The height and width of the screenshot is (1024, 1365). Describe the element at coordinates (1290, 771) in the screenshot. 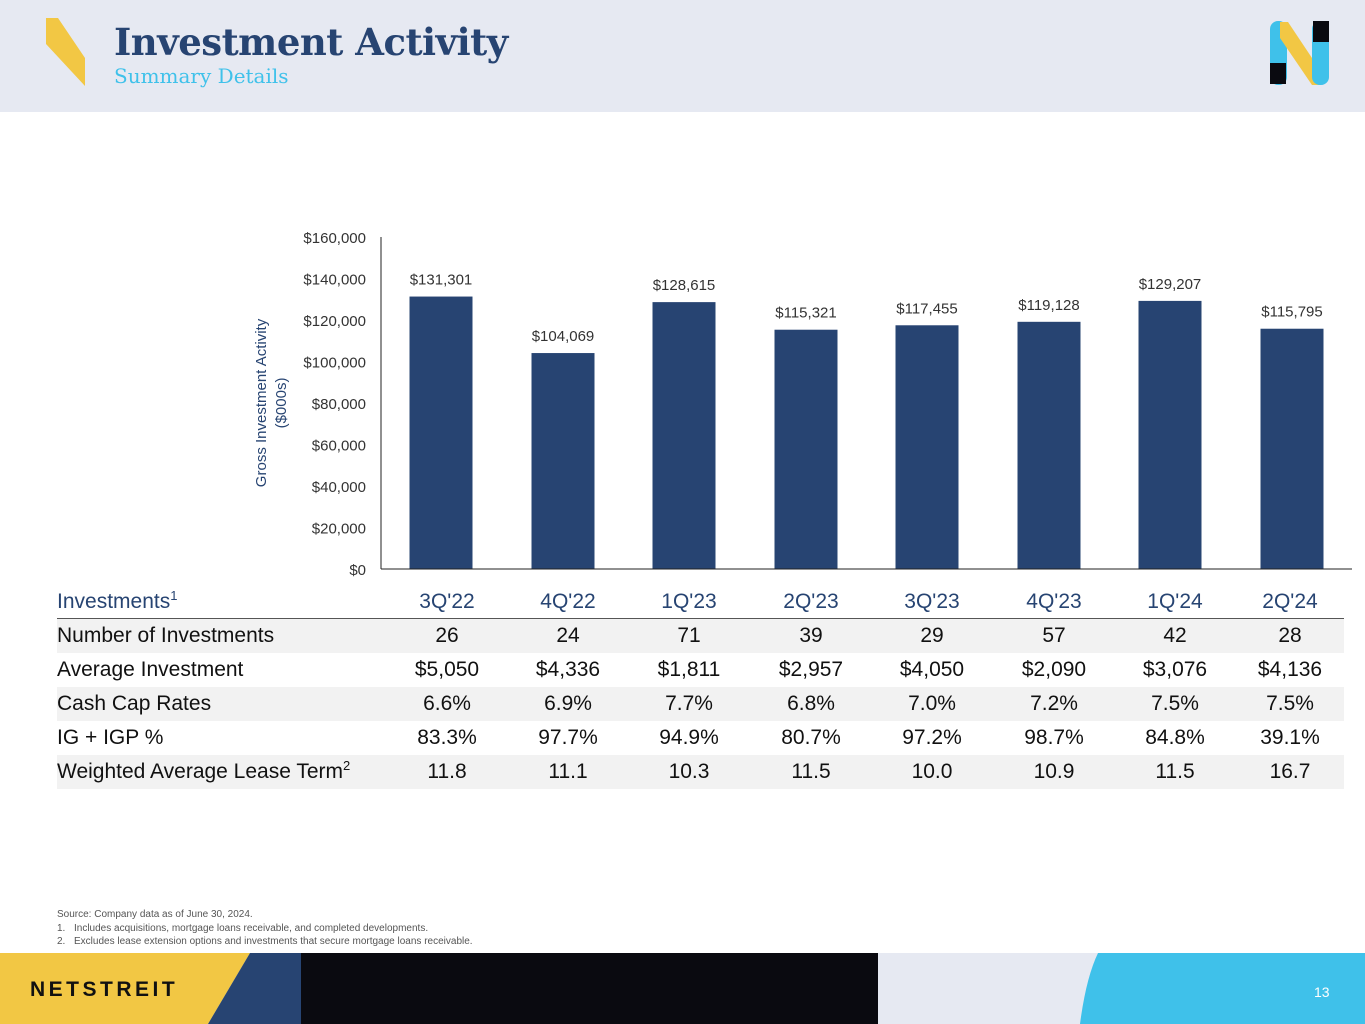

I see `table-cell: 16.7` at that location.